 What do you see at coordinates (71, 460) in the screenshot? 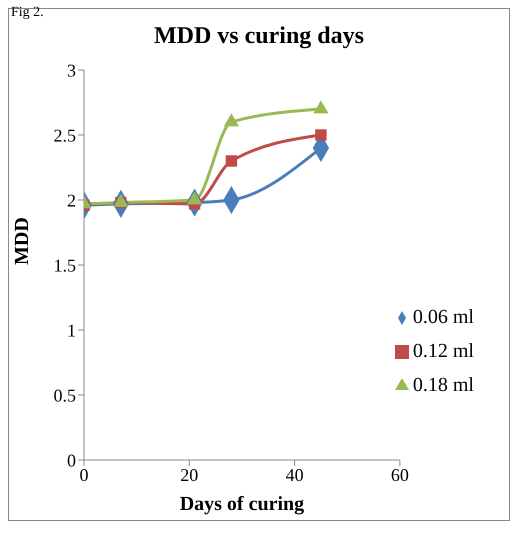
I see `y-tick-label: 0` at bounding box center [71, 460].